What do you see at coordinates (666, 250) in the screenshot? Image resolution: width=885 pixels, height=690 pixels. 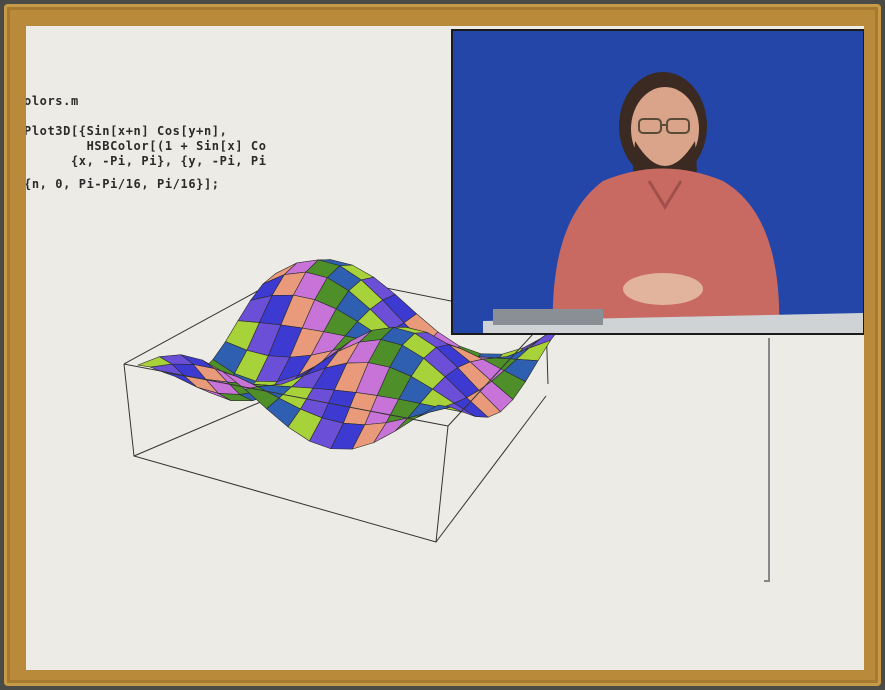 I see `presenter-shirt` at bounding box center [666, 250].